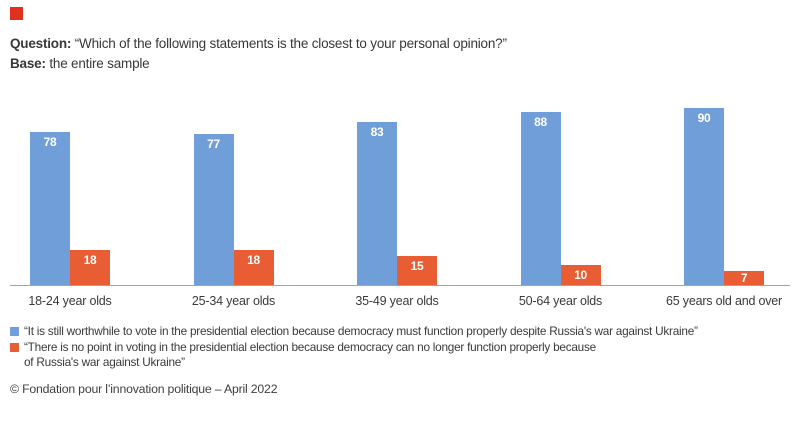  What do you see at coordinates (397, 64) in the screenshot?
I see `base-line: Base: the entire sample` at bounding box center [397, 64].